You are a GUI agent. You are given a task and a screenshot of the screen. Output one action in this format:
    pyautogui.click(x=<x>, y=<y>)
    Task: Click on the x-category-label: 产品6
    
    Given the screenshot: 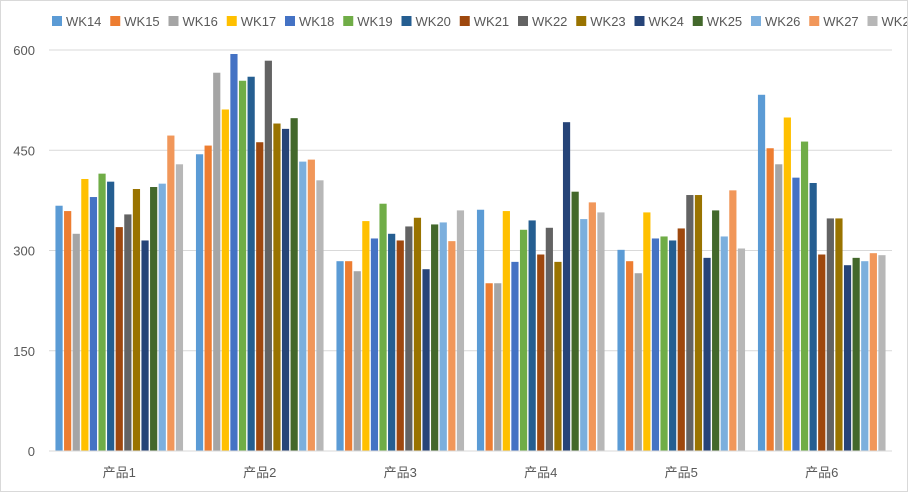 What is the action you would take?
    pyautogui.click(x=821, y=472)
    